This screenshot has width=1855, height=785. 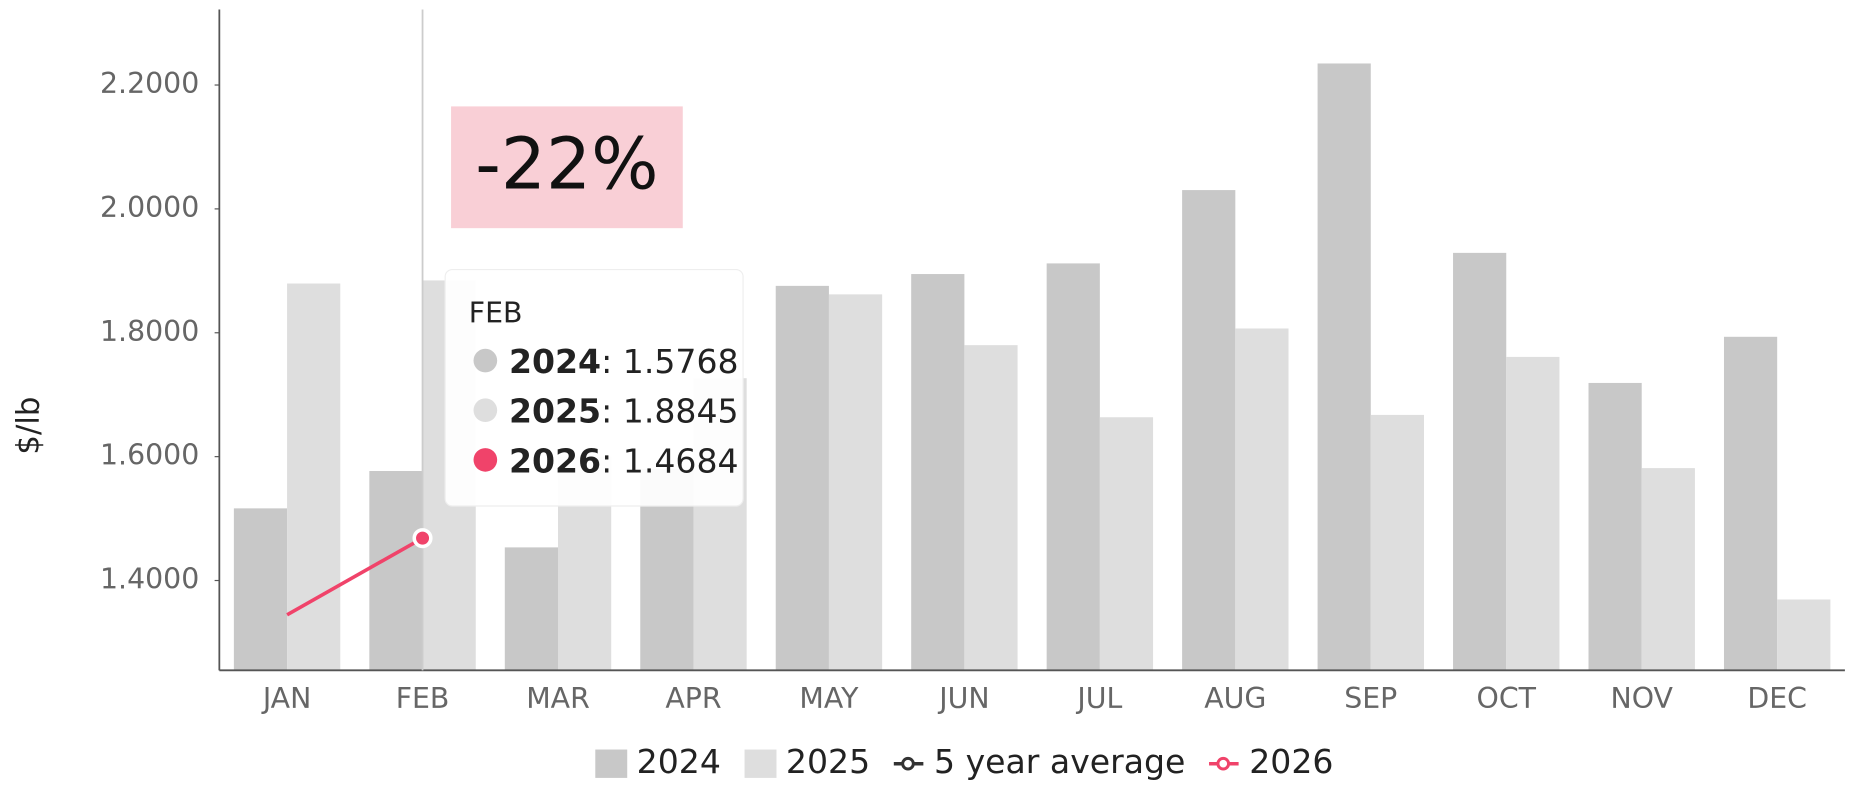 What do you see at coordinates (681, 410) in the screenshot?
I see `tooltip-value: 1.8845` at bounding box center [681, 410].